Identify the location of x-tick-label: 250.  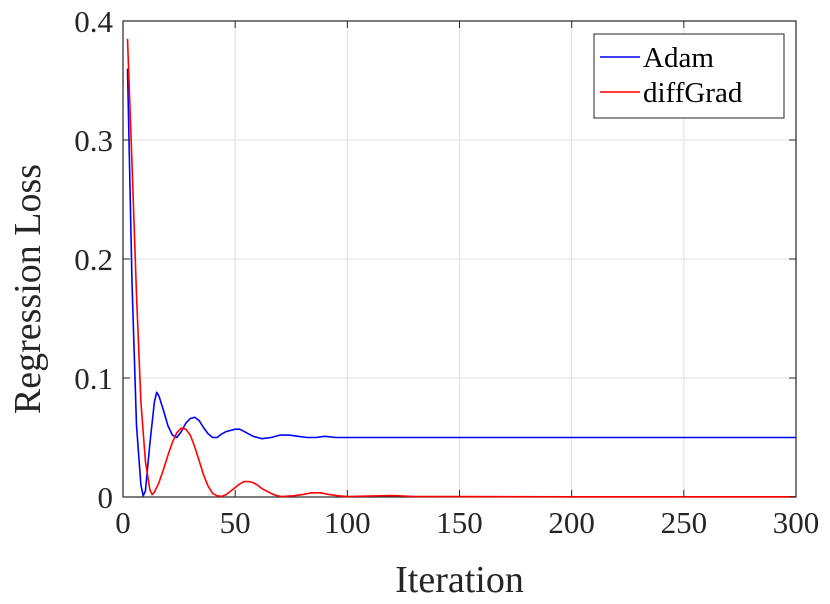
(684, 522).